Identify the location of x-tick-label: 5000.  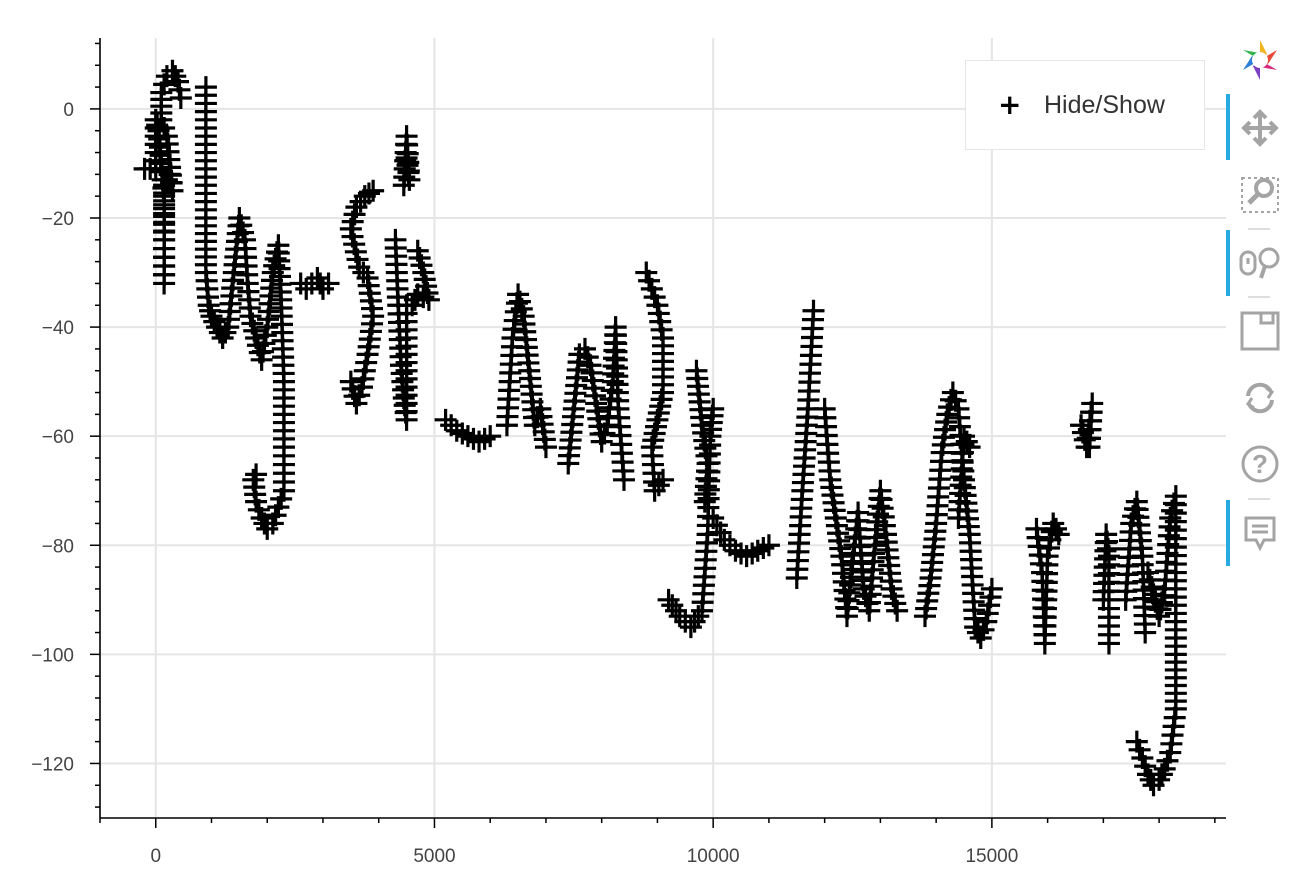
(434, 856).